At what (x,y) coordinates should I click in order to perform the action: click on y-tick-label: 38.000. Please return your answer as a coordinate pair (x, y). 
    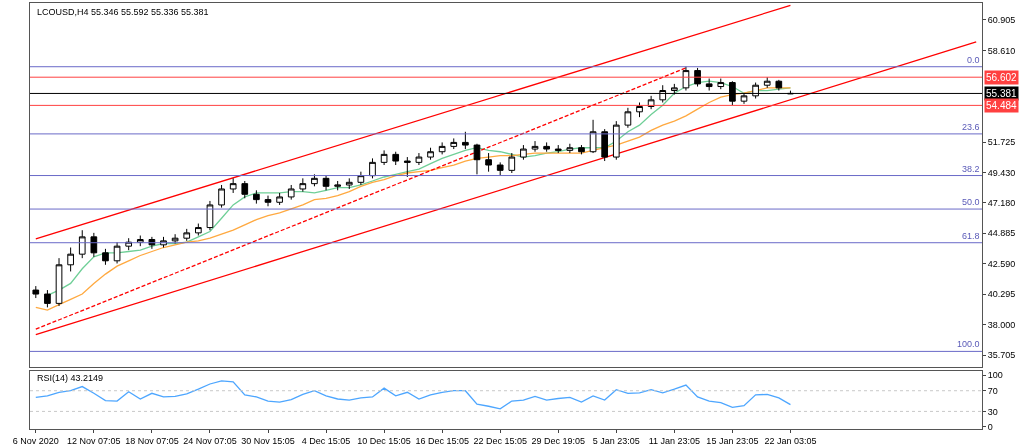
    Looking at the image, I should click on (1001, 324).